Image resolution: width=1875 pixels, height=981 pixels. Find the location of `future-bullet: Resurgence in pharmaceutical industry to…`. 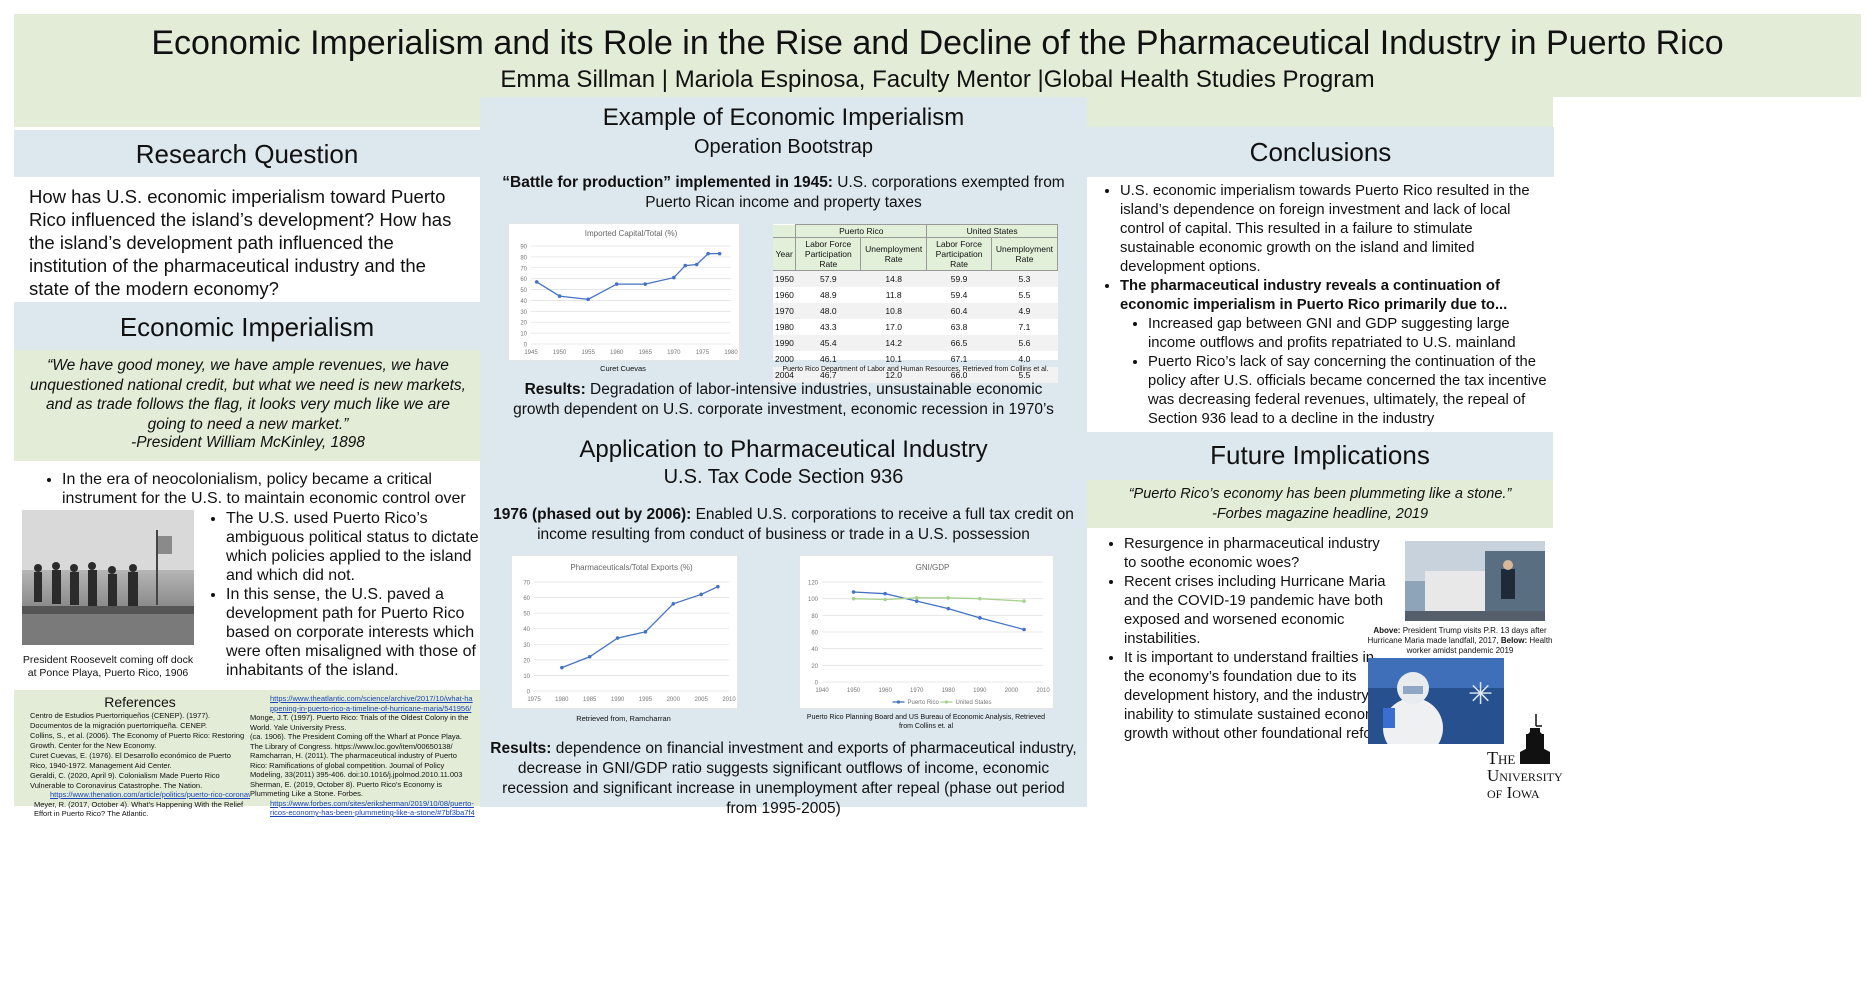

future-bullet: Resurgence in pharmaceutical industry to… is located at coordinates (1260, 554).